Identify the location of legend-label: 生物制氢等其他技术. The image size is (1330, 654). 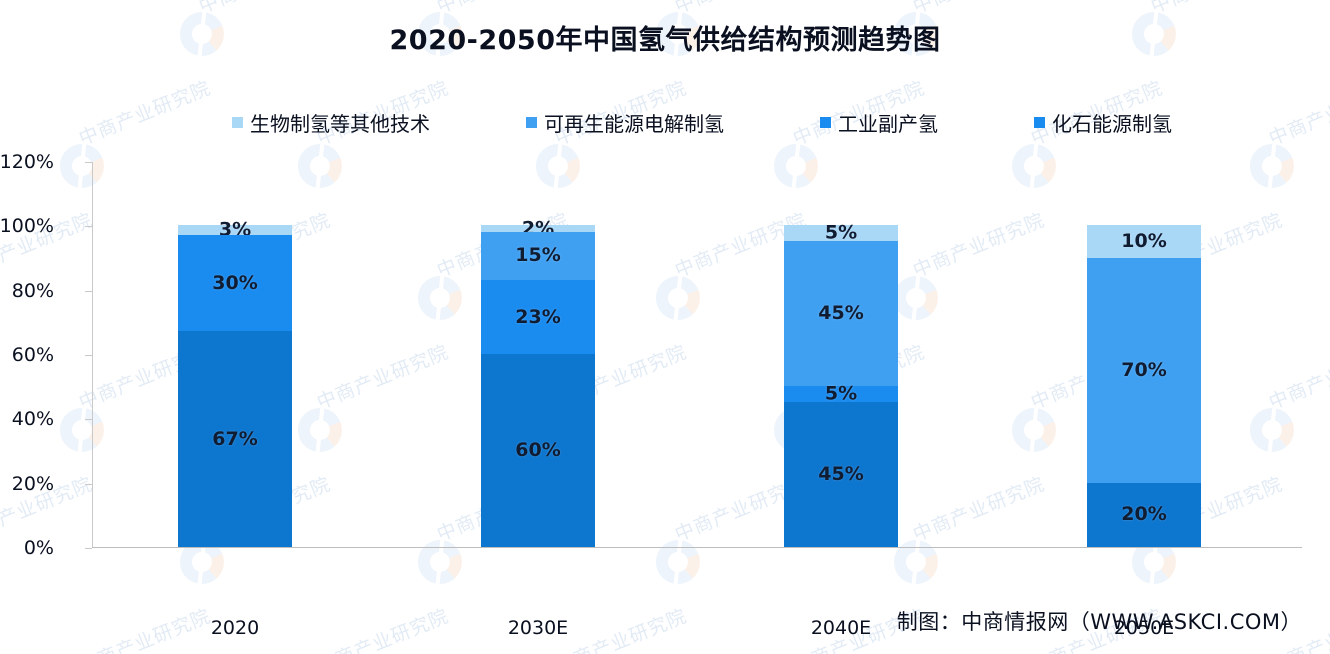
(340, 124).